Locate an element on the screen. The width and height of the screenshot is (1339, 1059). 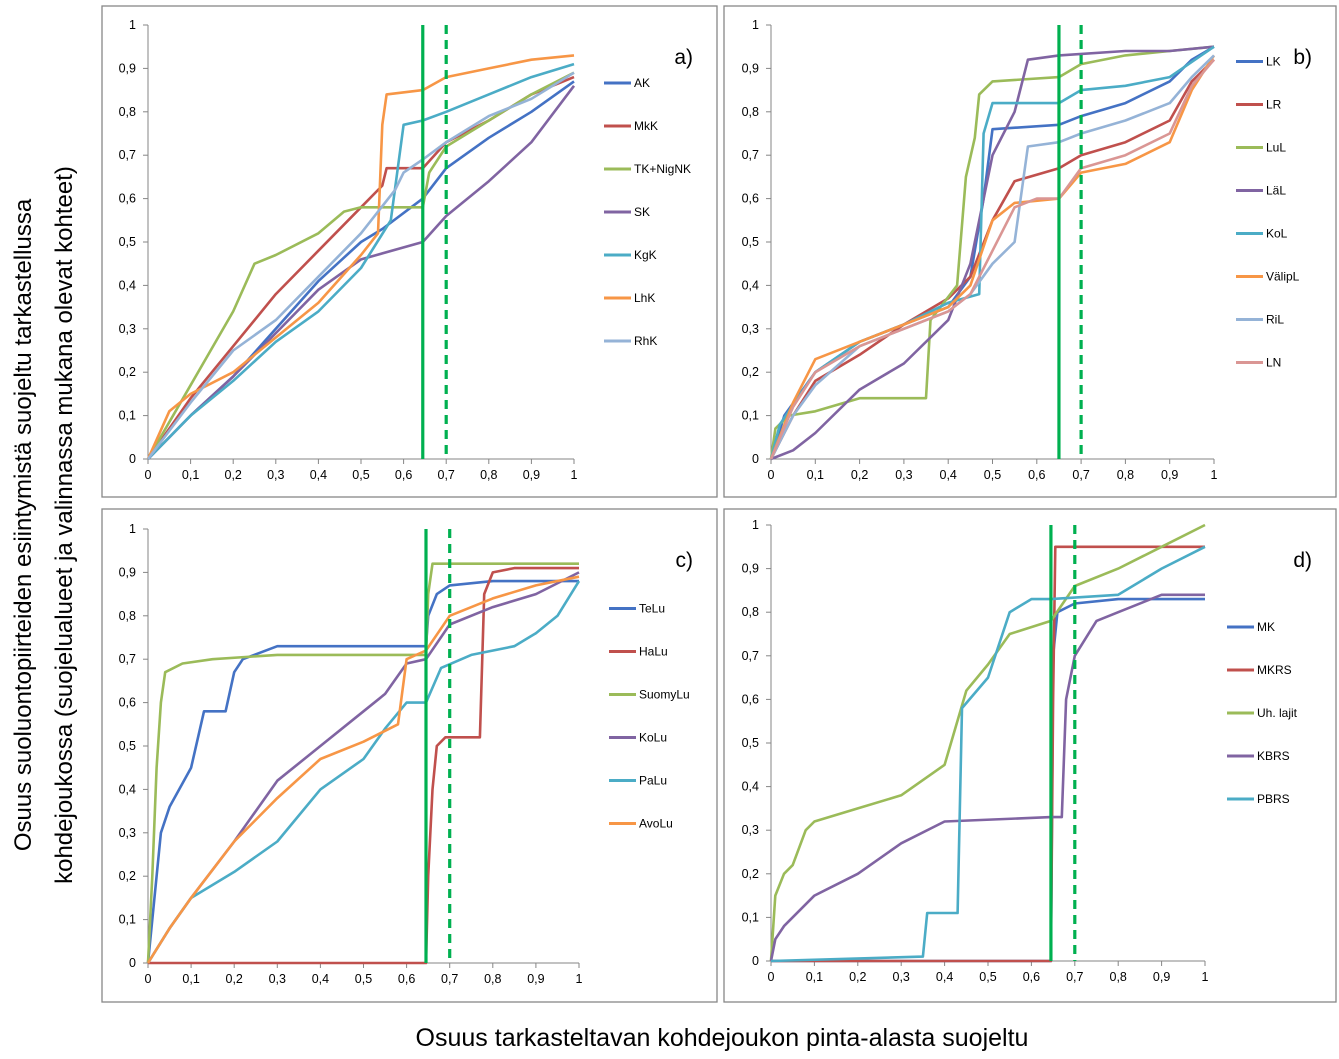
series-line-palu is located at coordinates (363, 772).